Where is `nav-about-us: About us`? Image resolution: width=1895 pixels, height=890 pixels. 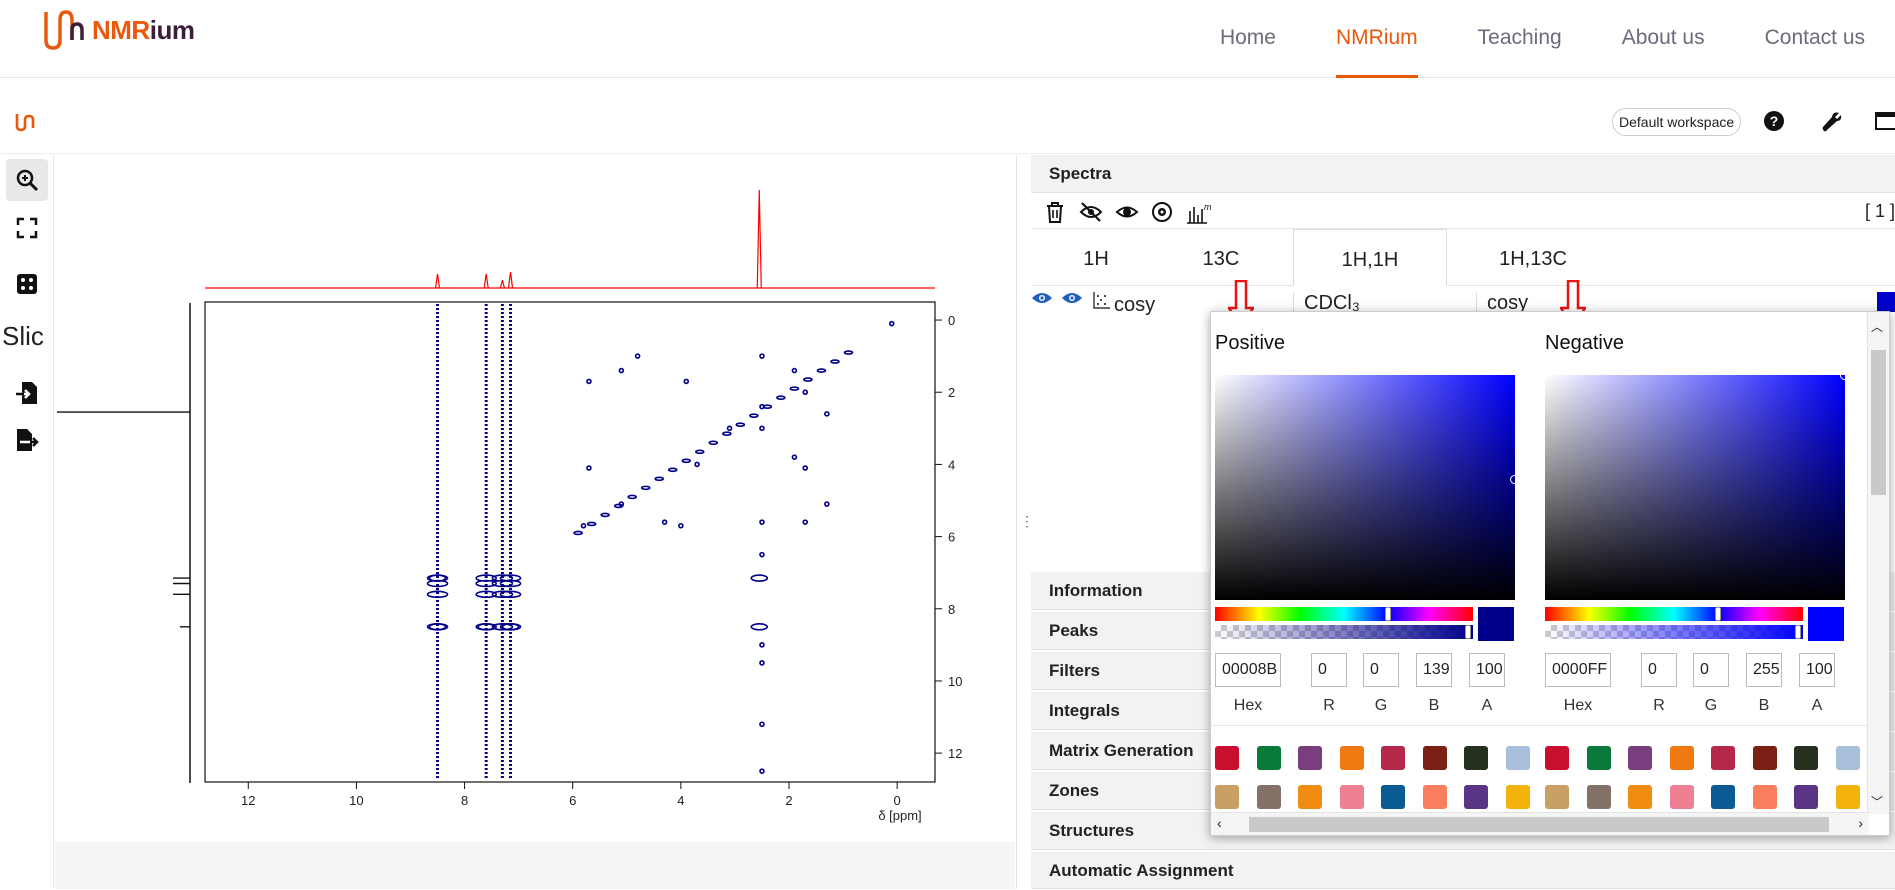
nav-about-us: About us is located at coordinates (1663, 37).